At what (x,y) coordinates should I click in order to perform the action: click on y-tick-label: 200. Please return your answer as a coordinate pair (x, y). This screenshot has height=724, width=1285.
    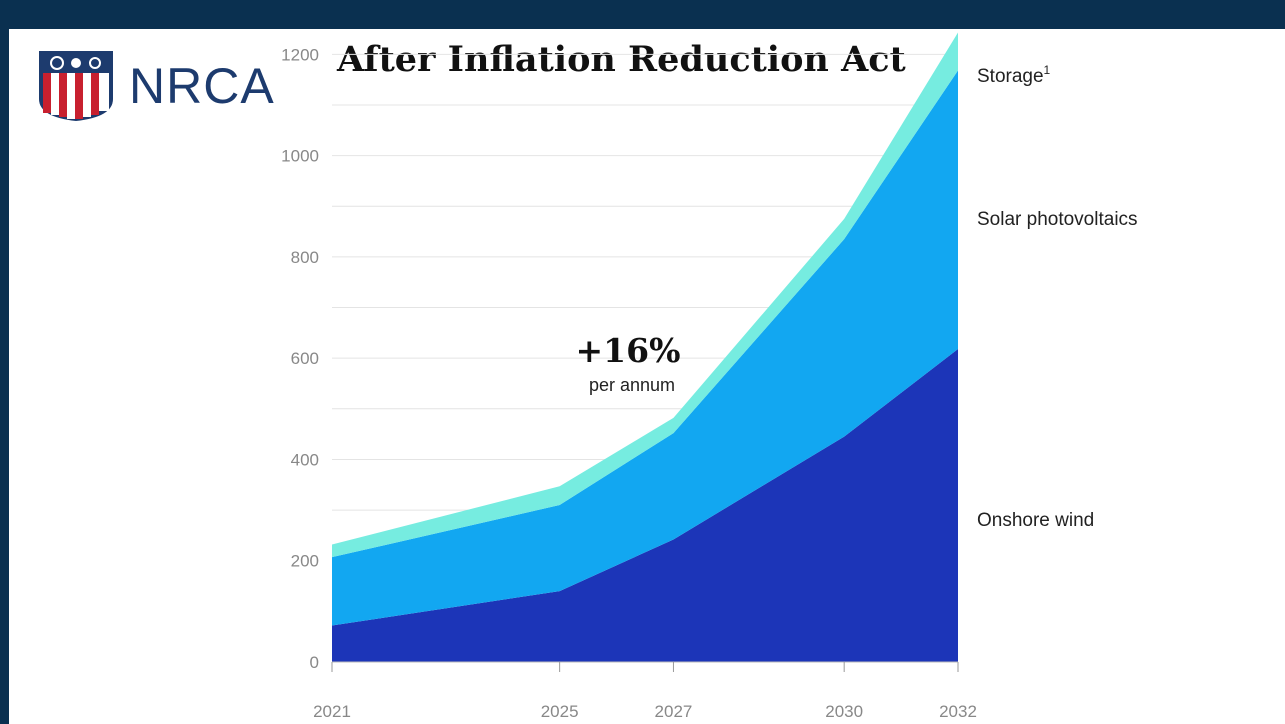
    Looking at the image, I should click on (305, 561).